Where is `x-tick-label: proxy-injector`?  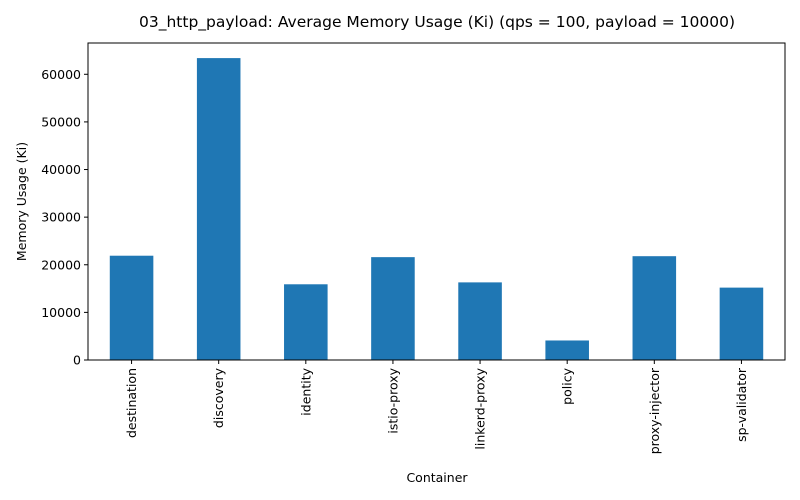
x-tick-label: proxy-injector is located at coordinates (654, 410).